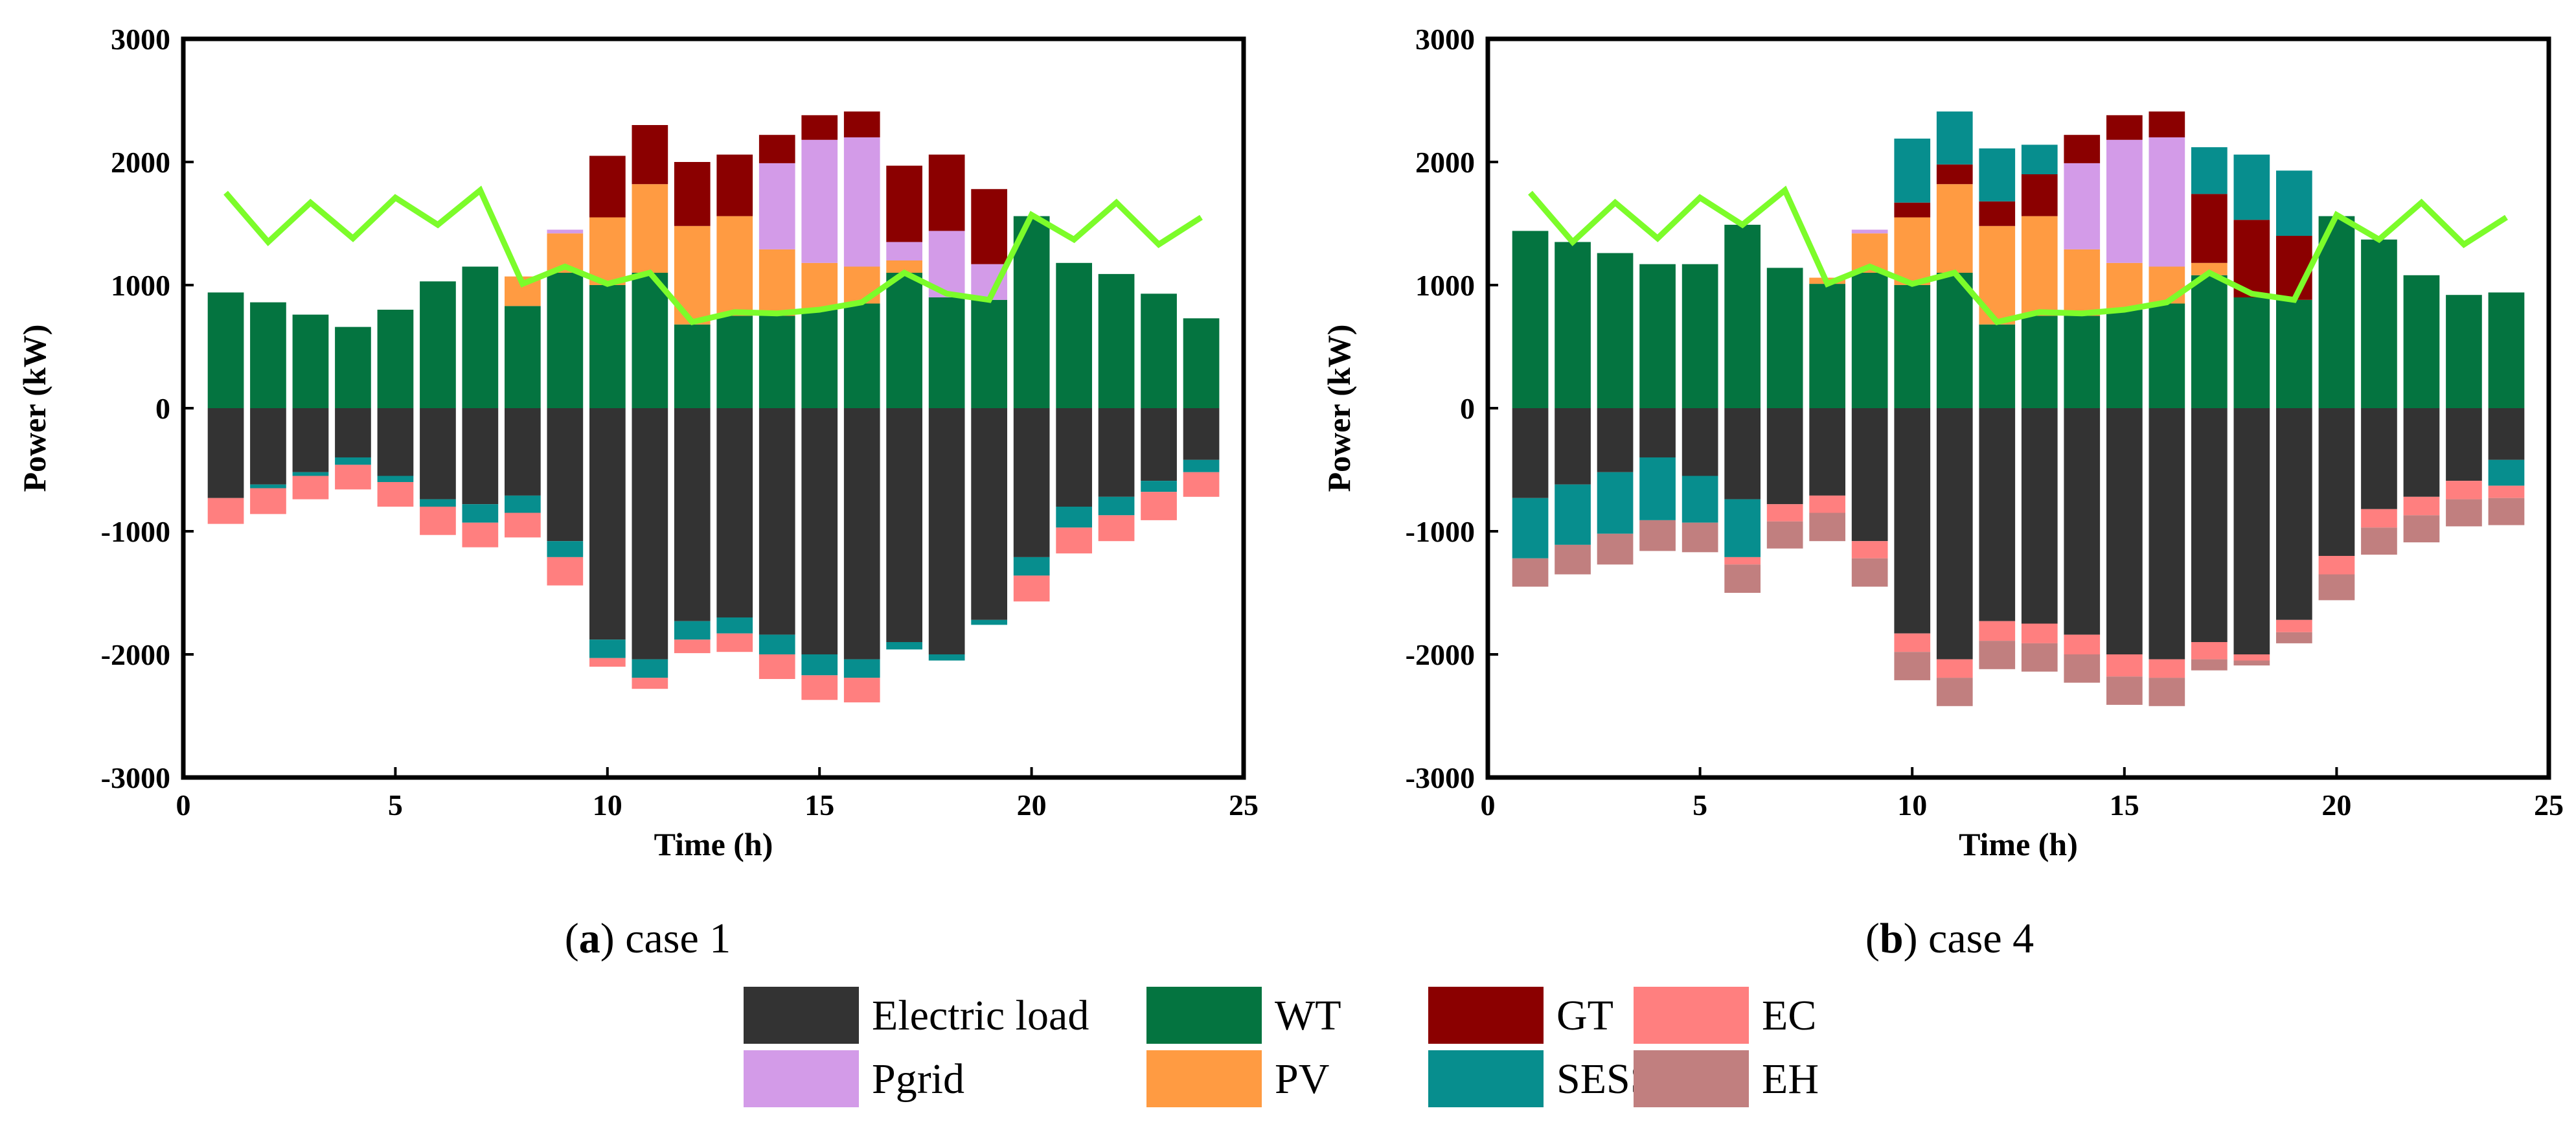 Image resolution: width=2576 pixels, height=1128 pixels. What do you see at coordinates (1441, 654) in the screenshot?
I see `y-tick-label: -2000` at bounding box center [1441, 654].